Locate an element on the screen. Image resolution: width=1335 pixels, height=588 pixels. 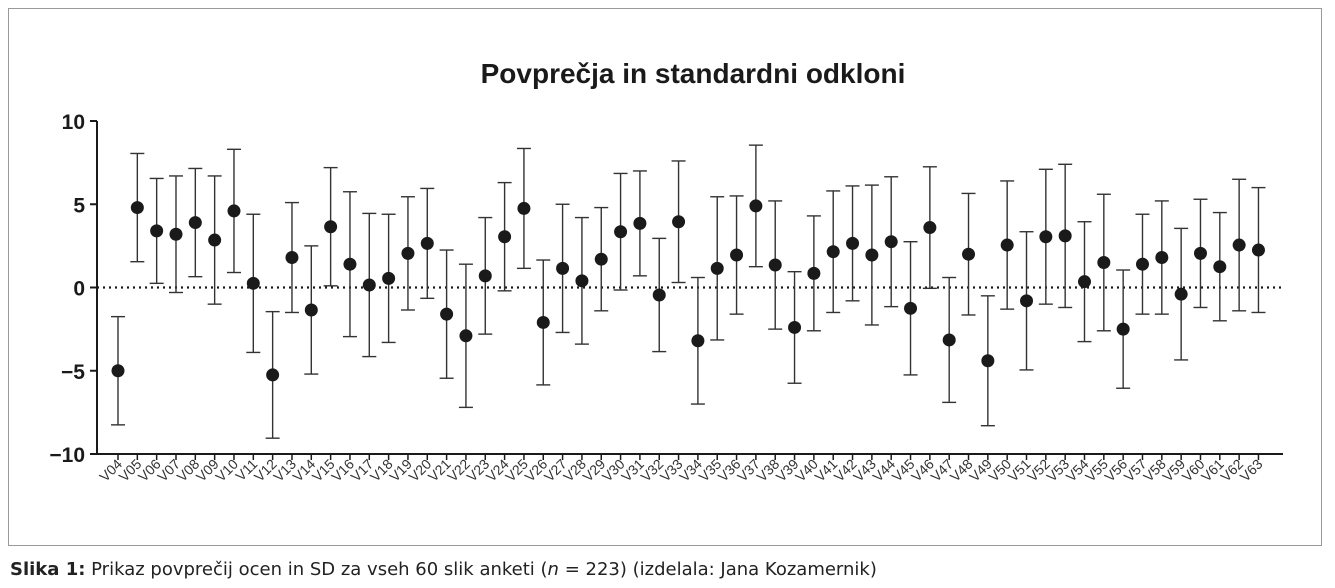
mean-point-V32 is located at coordinates (659, 295).